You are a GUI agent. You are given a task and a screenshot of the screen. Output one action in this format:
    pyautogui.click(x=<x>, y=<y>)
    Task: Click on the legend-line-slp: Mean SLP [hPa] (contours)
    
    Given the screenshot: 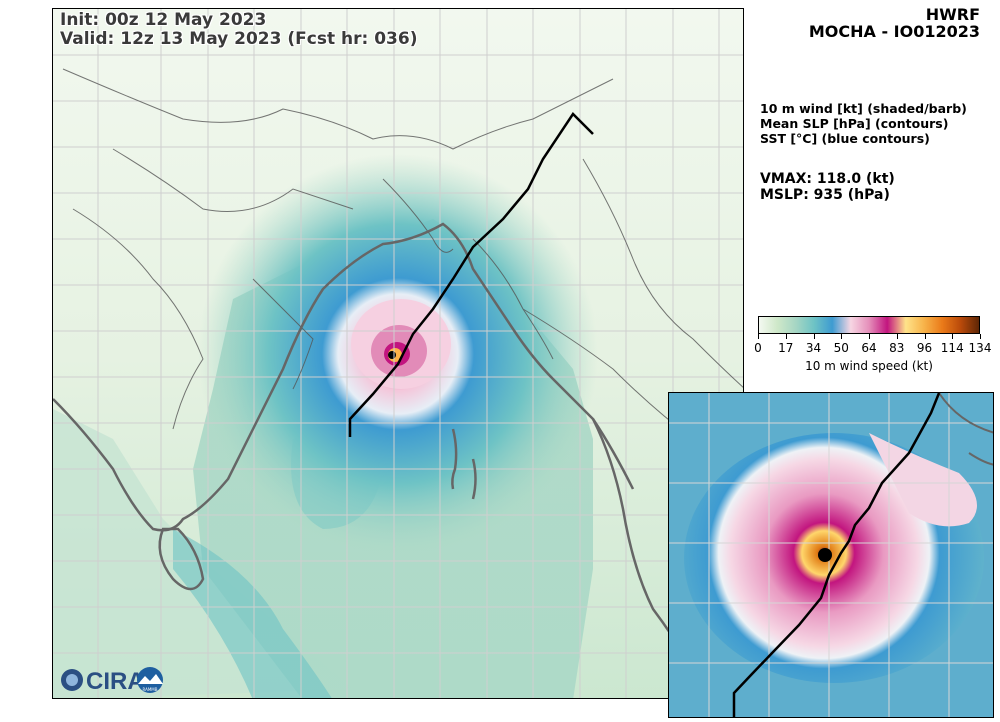 What is the action you would take?
    pyautogui.click(x=854, y=123)
    